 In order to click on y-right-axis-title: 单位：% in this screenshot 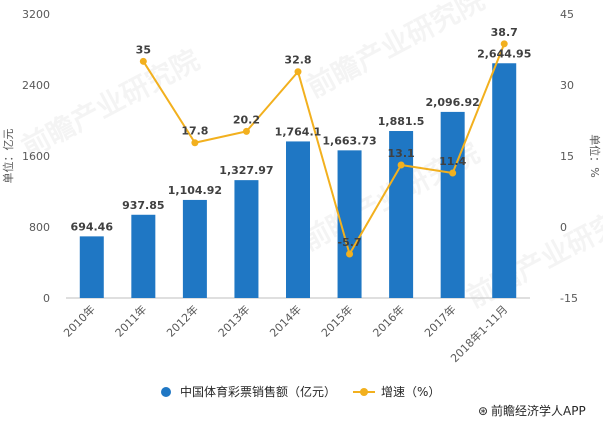, I will do `click(595, 155)`.